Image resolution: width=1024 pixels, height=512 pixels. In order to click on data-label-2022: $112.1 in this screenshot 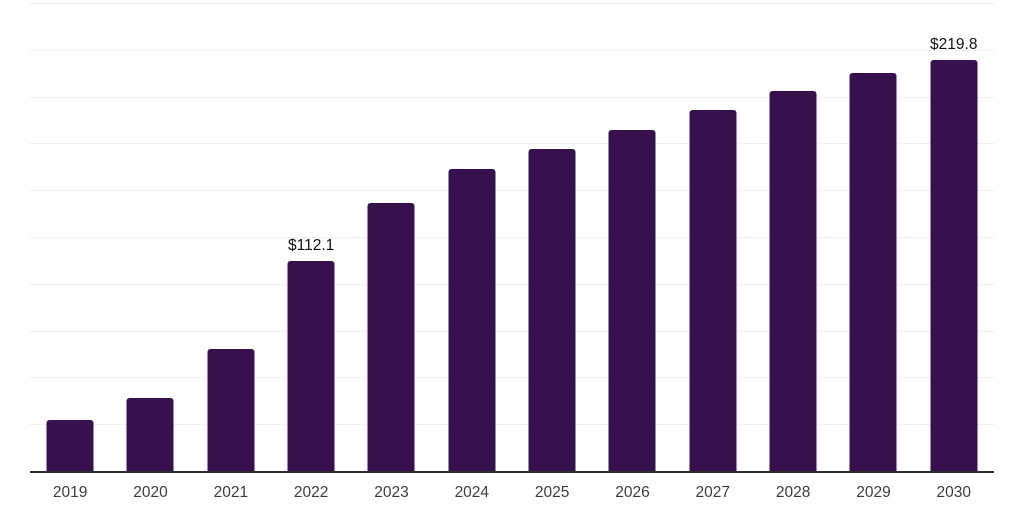, I will do `click(311, 246)`.